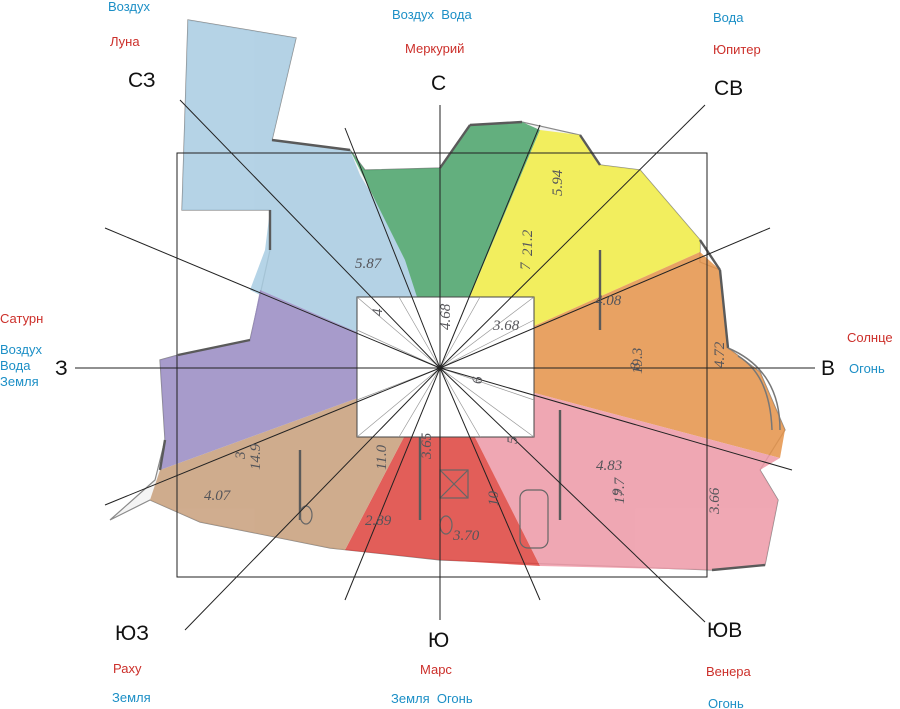 Image resolution: width=900 pixels, height=709 pixels. Describe the element at coordinates (725, 630) in the screenshot. I see `direction-southeast: ЮВ` at that location.